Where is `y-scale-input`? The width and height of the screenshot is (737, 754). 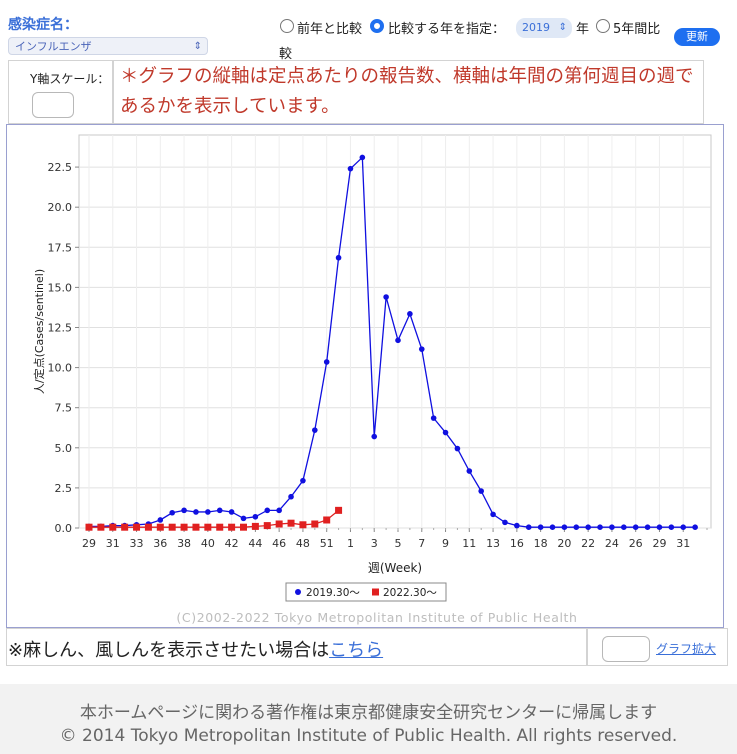
y-scale-input is located at coordinates (53, 105).